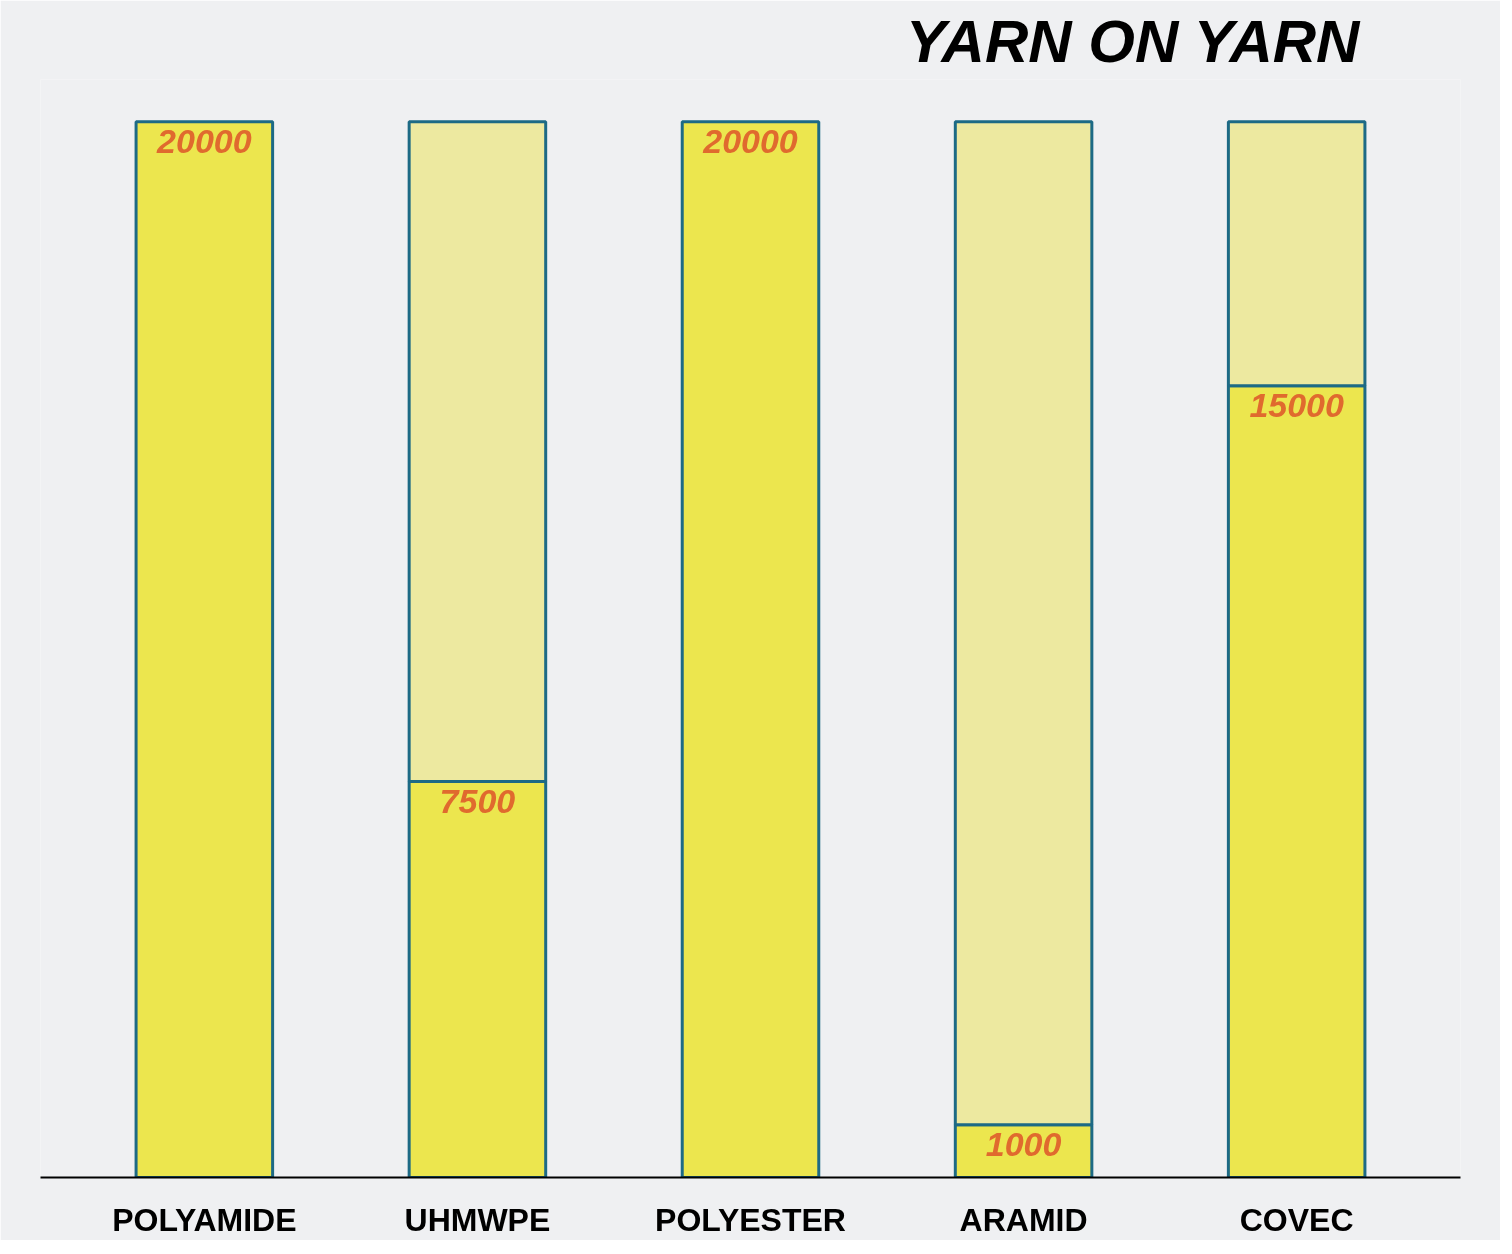 Image resolution: width=1512 pixels, height=1254 pixels. Describe the element at coordinates (477, 1219) in the screenshot. I see `x-tick-label: UHMWPE` at that location.